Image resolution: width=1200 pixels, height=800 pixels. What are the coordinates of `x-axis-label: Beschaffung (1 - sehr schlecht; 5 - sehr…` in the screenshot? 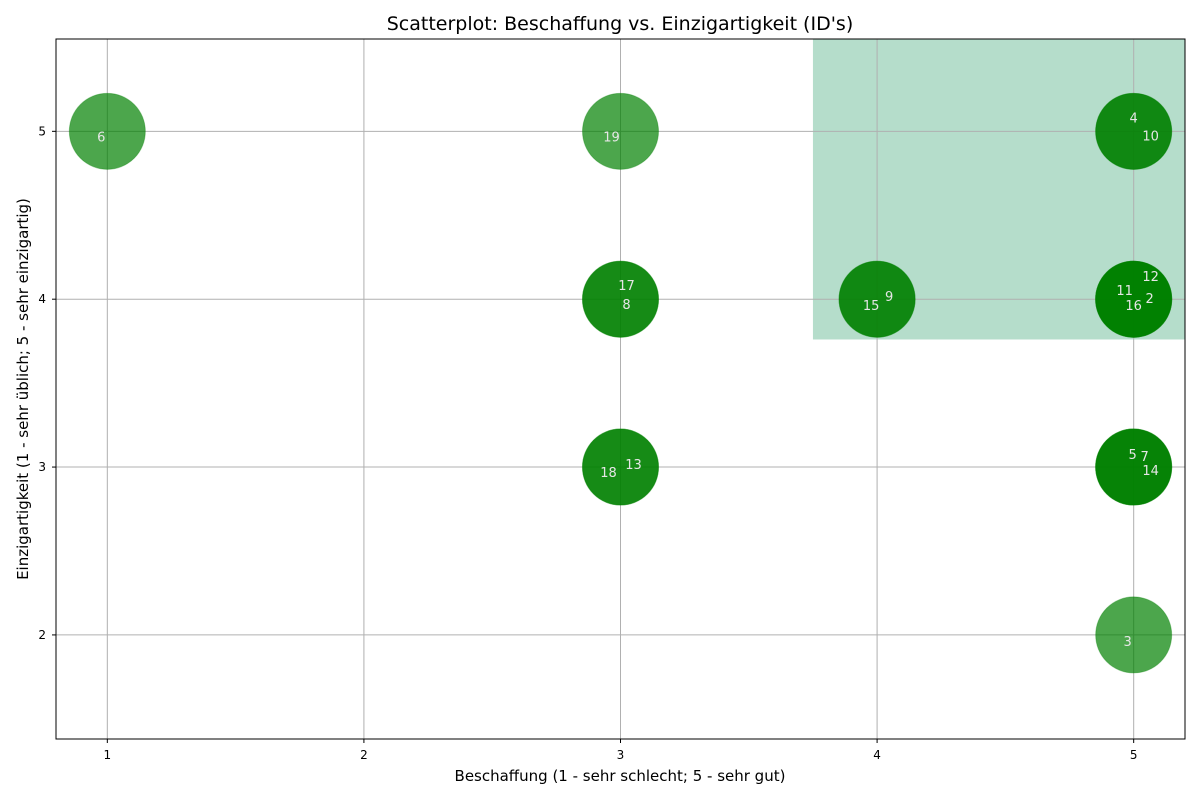 It's located at (620, 776).